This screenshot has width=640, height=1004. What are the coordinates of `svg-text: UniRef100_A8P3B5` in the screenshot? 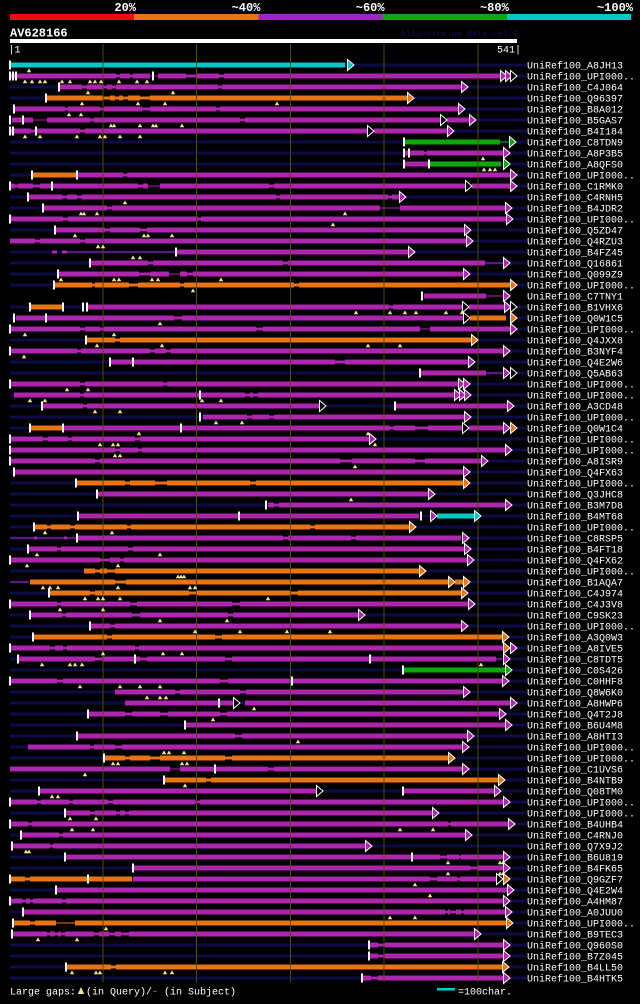 It's located at (575, 155).